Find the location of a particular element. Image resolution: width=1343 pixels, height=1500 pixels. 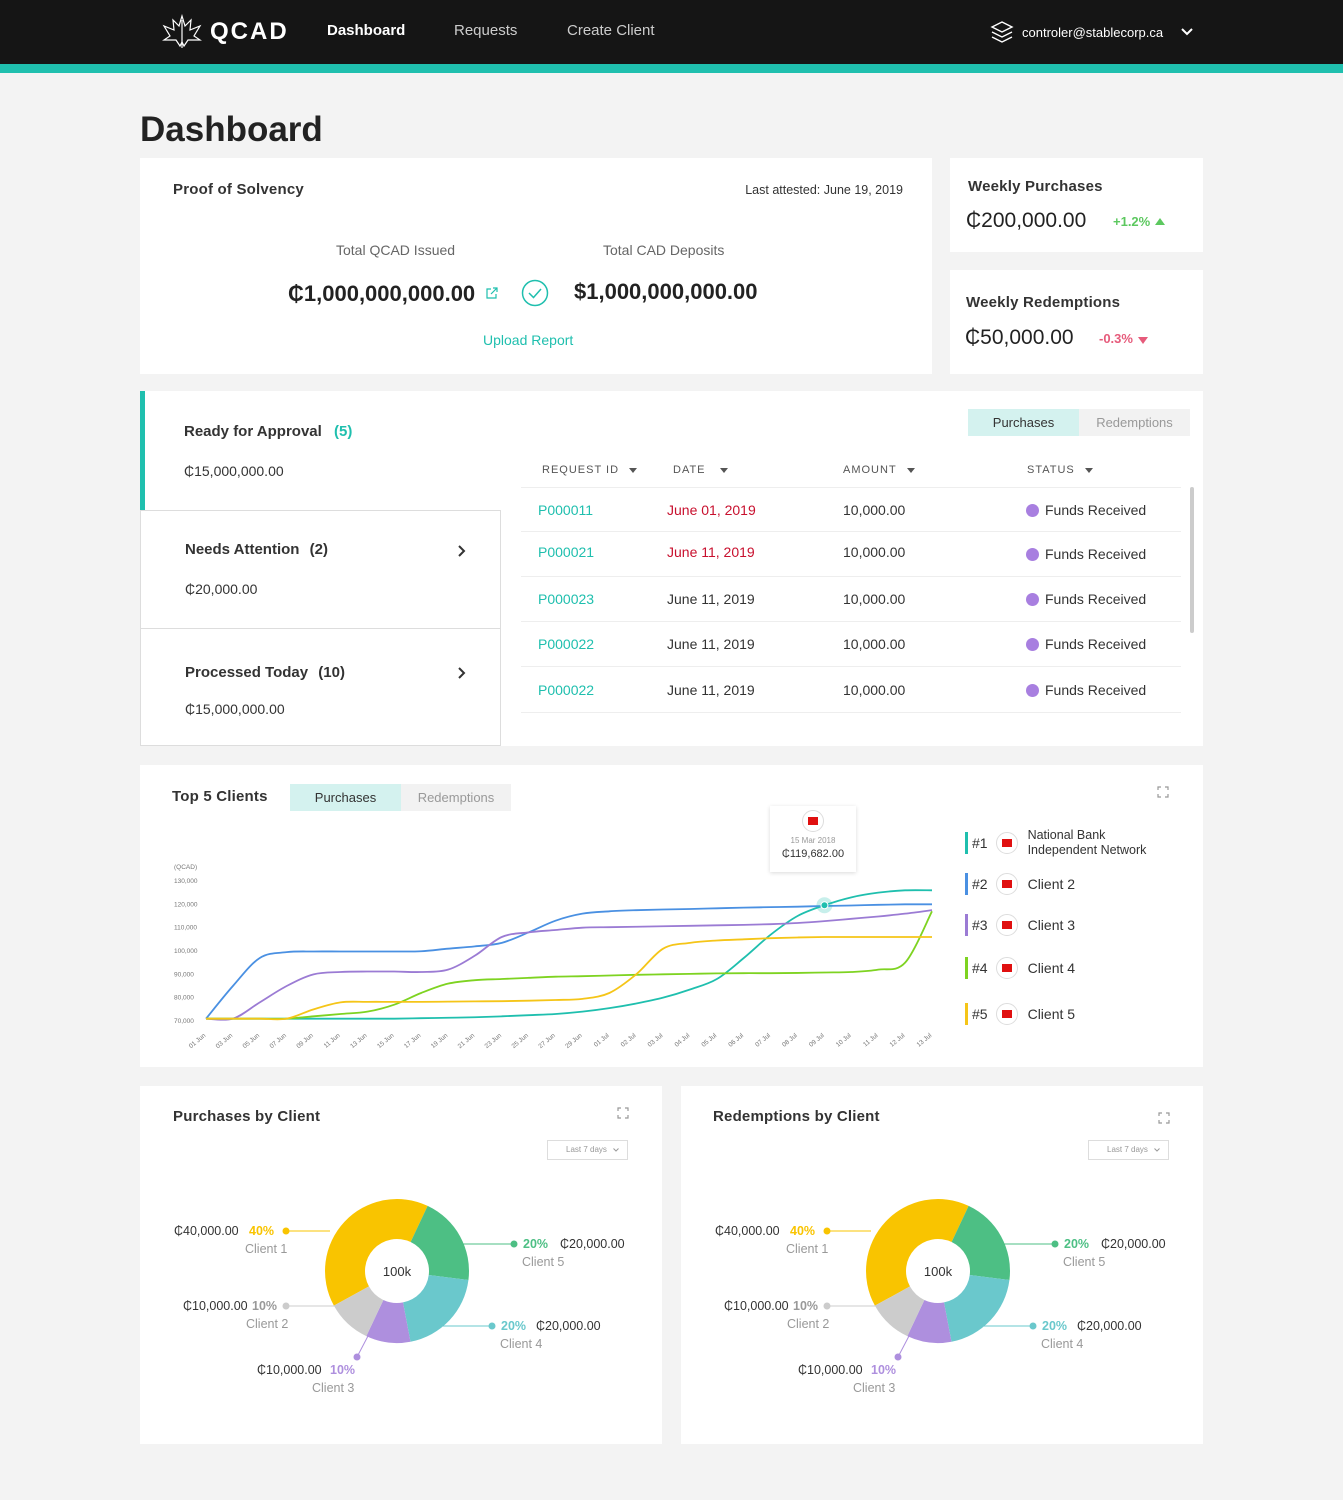

status-dot is located at coordinates (1032, 690).